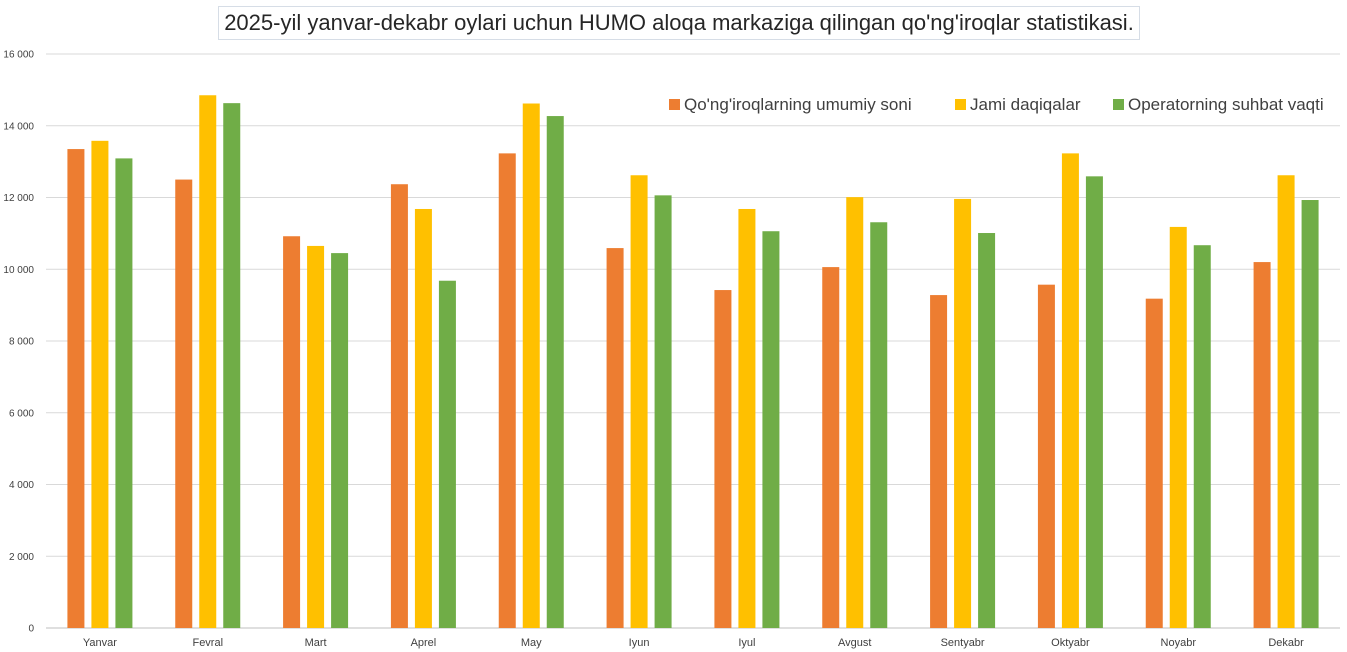  What do you see at coordinates (207, 643) in the screenshot?
I see `x-tick-label: Fevral` at bounding box center [207, 643].